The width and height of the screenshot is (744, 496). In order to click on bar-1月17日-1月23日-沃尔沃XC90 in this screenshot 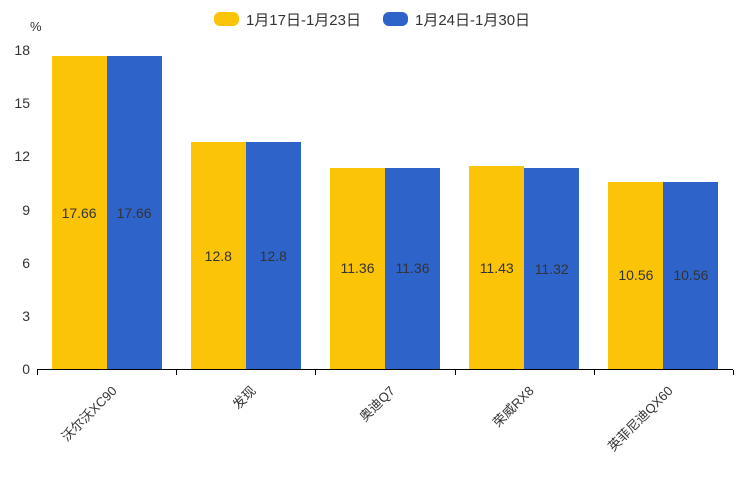, I will do `click(79, 212)`.